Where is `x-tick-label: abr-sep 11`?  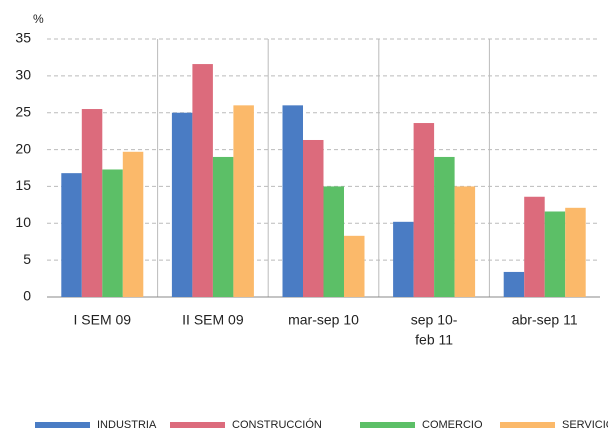
x-tick-label: abr-sep 11 is located at coordinates (545, 320).